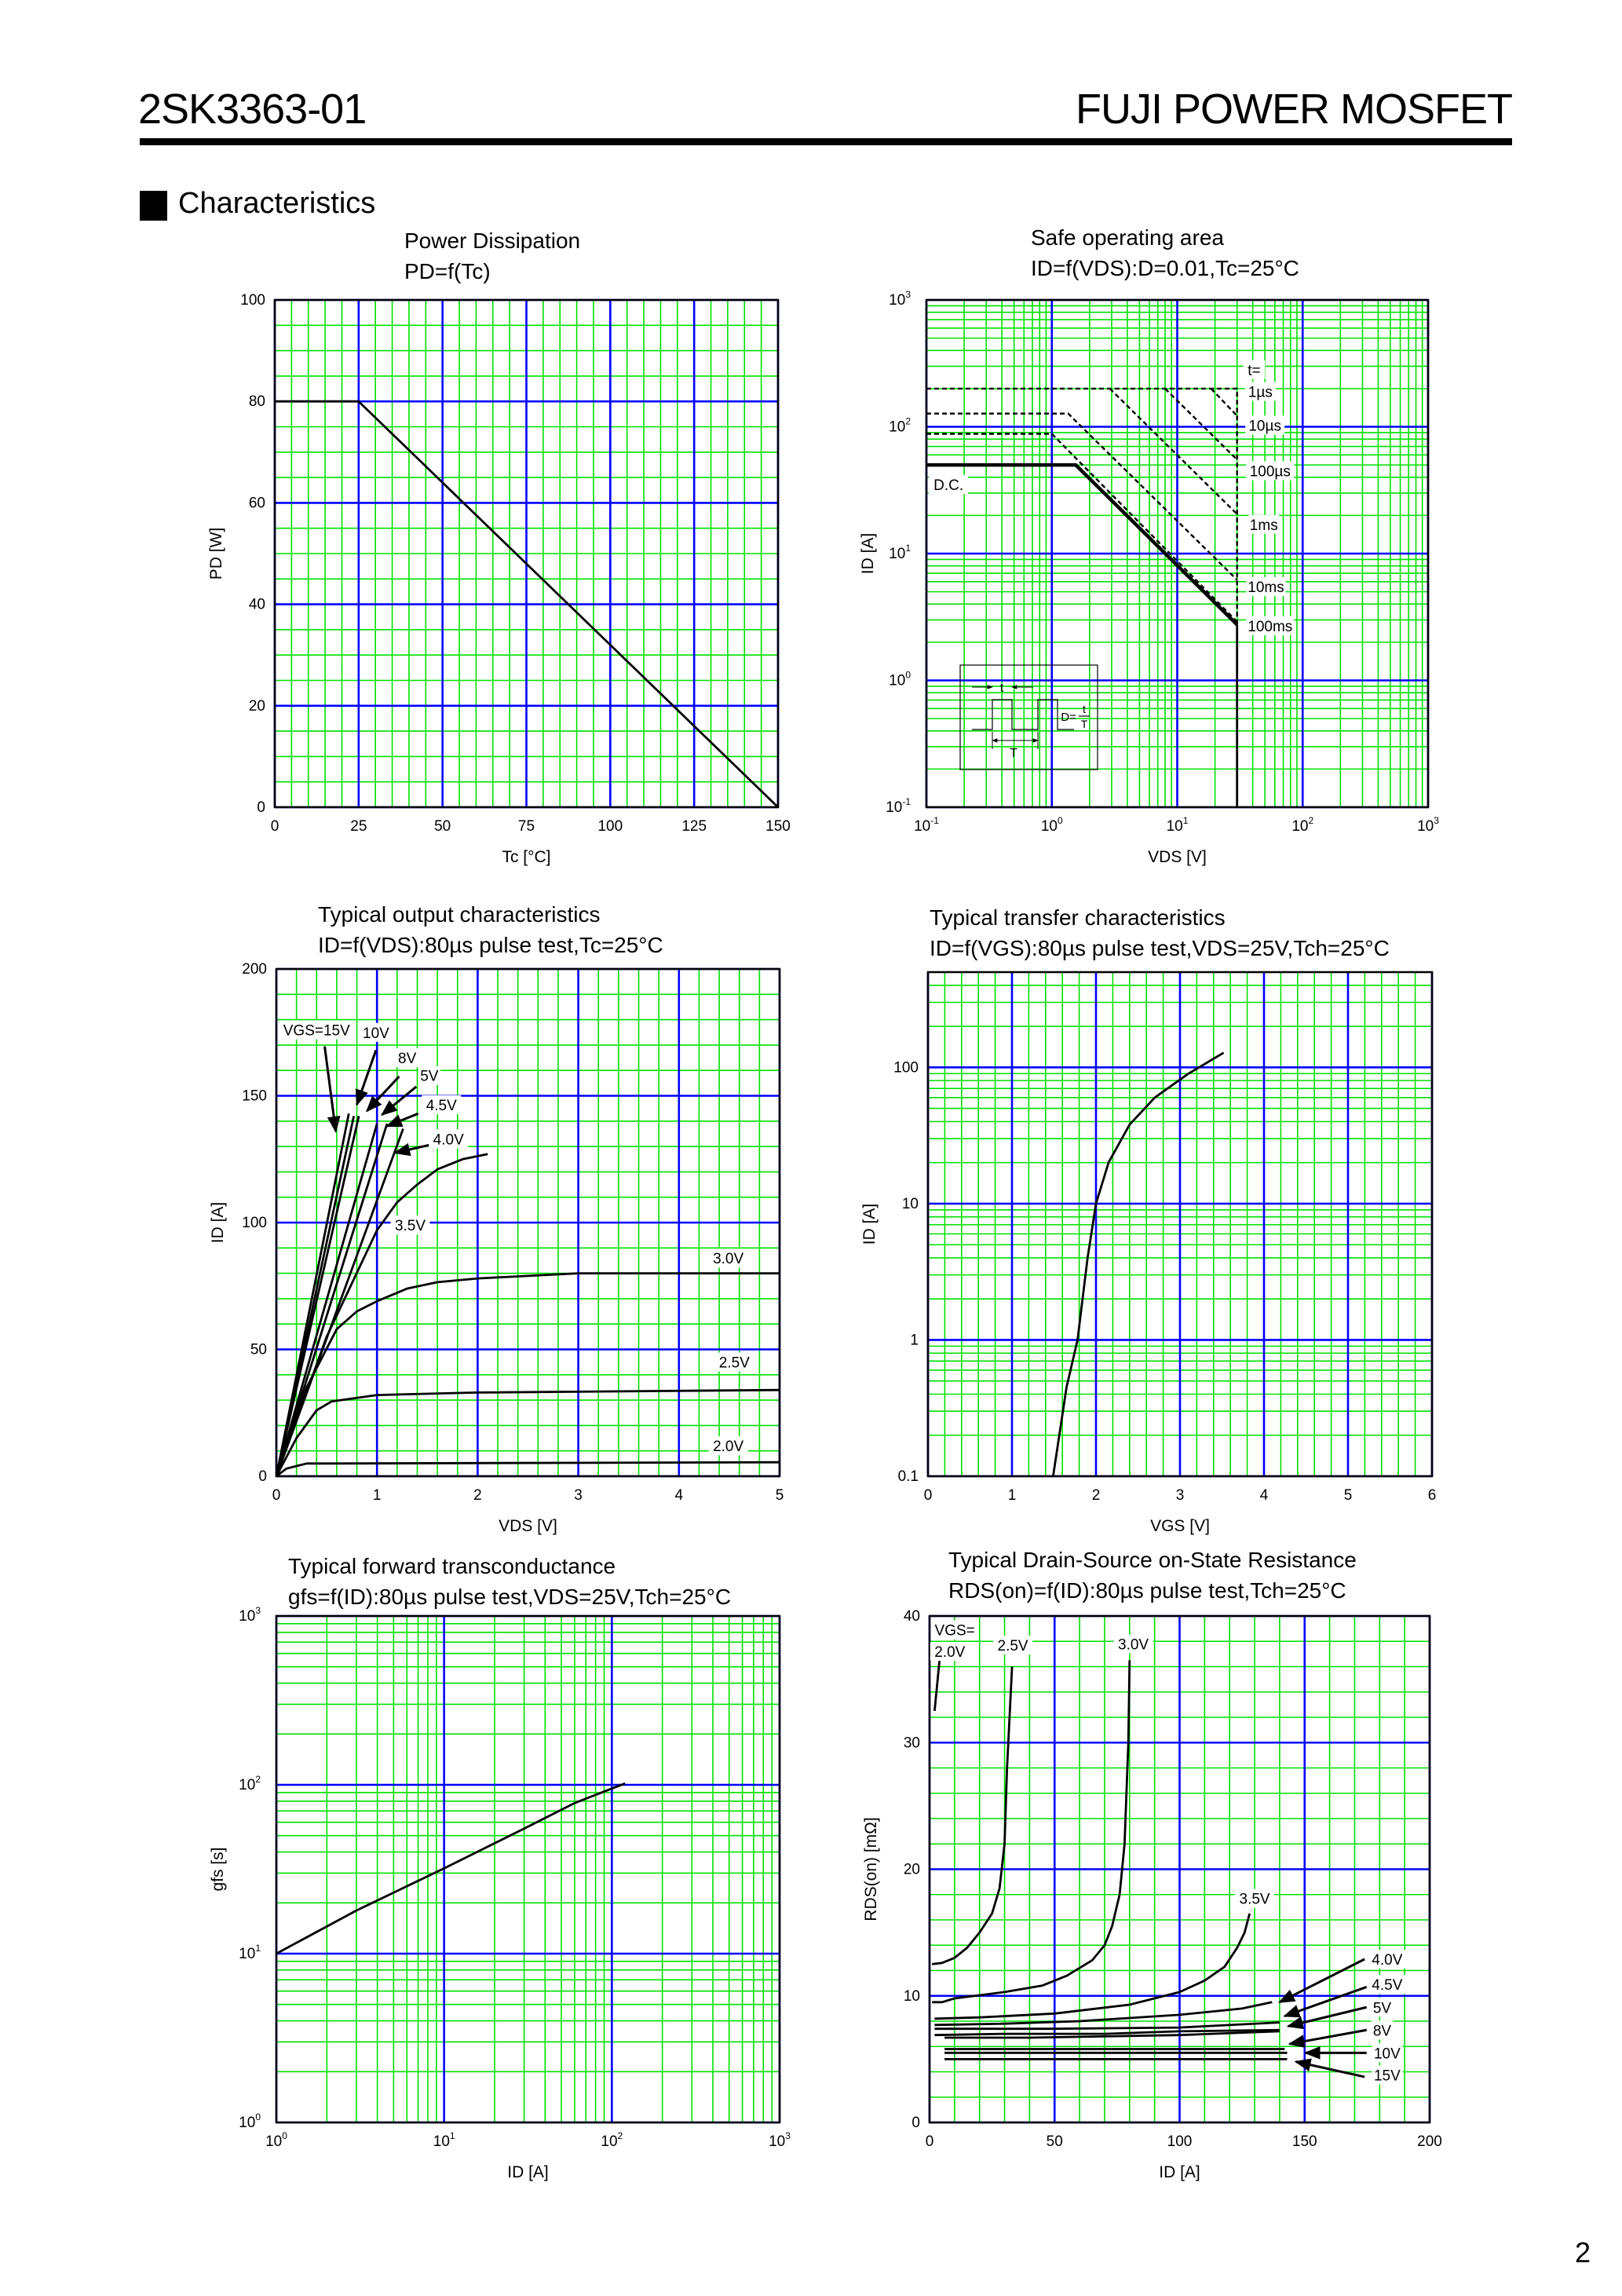 This screenshot has width=1622, height=2296. I want to click on x-tick-label: 103, so click(1428, 825).